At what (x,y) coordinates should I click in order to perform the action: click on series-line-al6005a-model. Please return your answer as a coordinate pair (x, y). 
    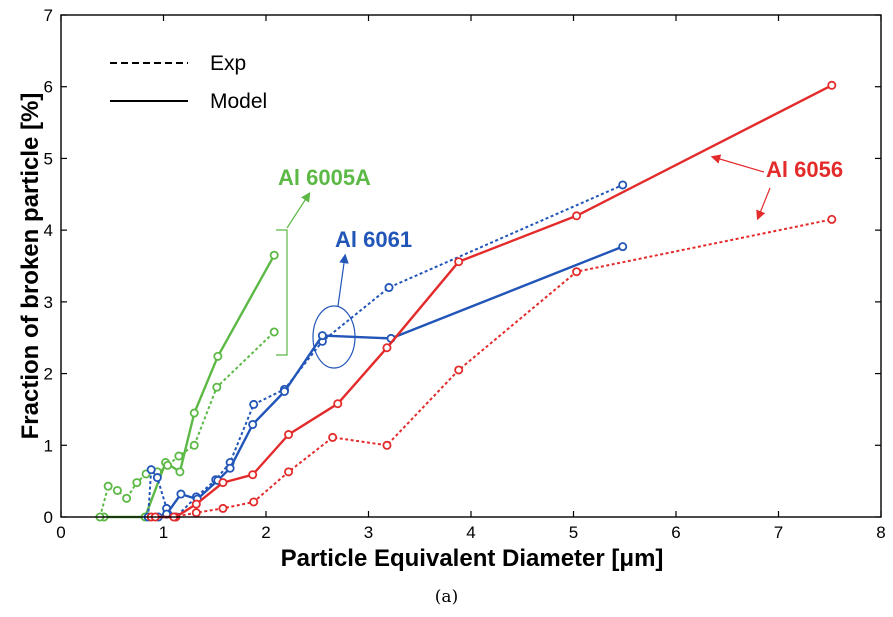
    Looking at the image, I should click on (190, 386).